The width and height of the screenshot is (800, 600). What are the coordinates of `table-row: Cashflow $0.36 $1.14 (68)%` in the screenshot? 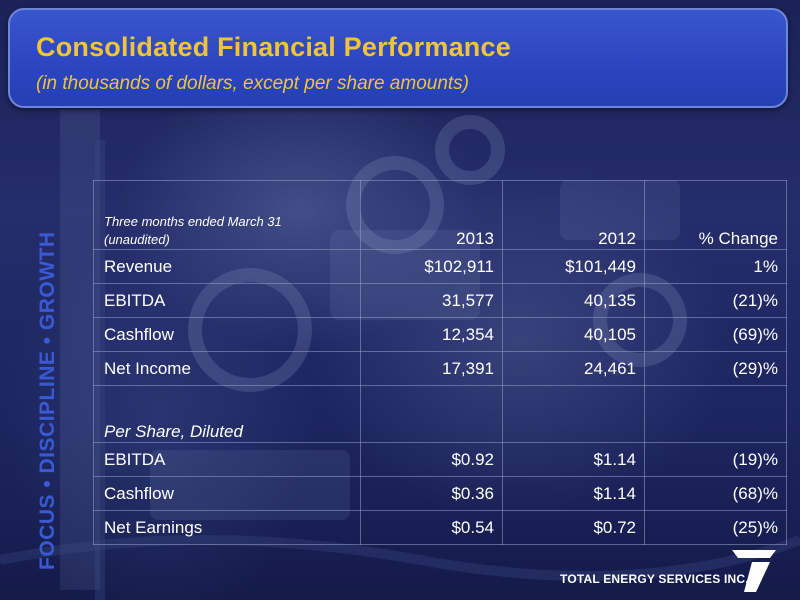 It's located at (440, 493).